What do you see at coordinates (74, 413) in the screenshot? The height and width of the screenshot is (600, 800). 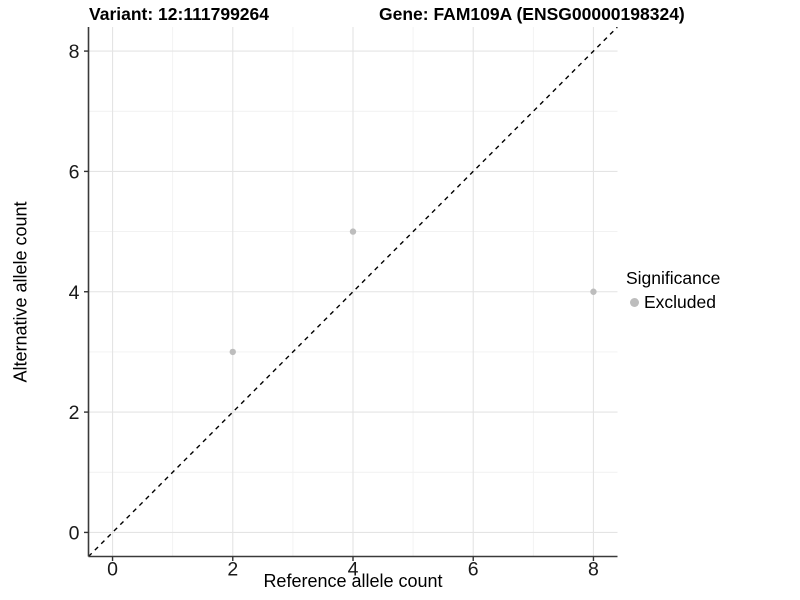 I see `y-tick-label: 2` at bounding box center [74, 413].